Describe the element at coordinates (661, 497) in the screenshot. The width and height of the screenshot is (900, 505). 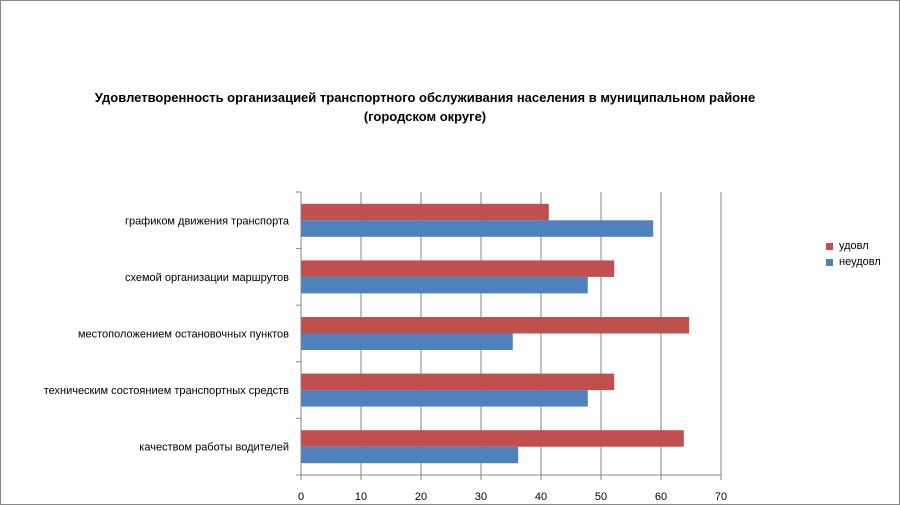
I see `x-tick-label-6: 60` at that location.